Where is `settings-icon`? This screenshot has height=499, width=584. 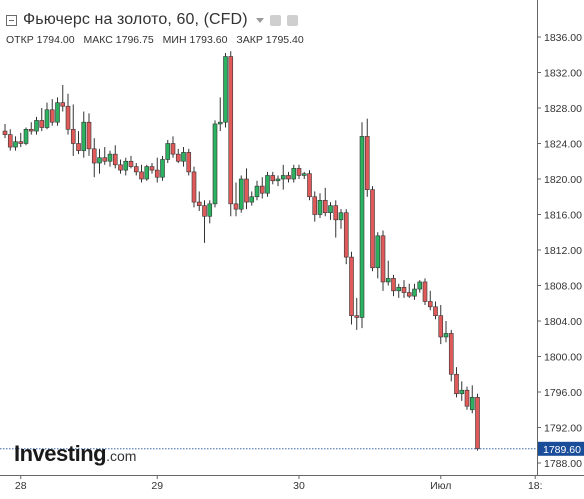
settings-icon is located at coordinates (292, 20).